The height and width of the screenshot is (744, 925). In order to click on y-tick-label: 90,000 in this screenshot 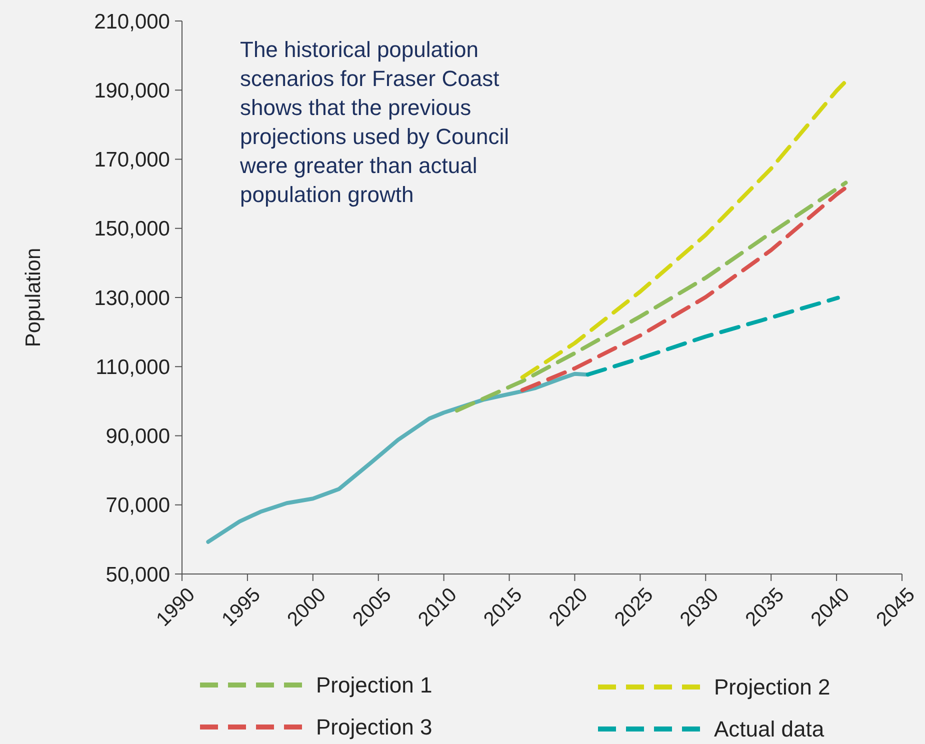, I will do `click(138, 436)`.